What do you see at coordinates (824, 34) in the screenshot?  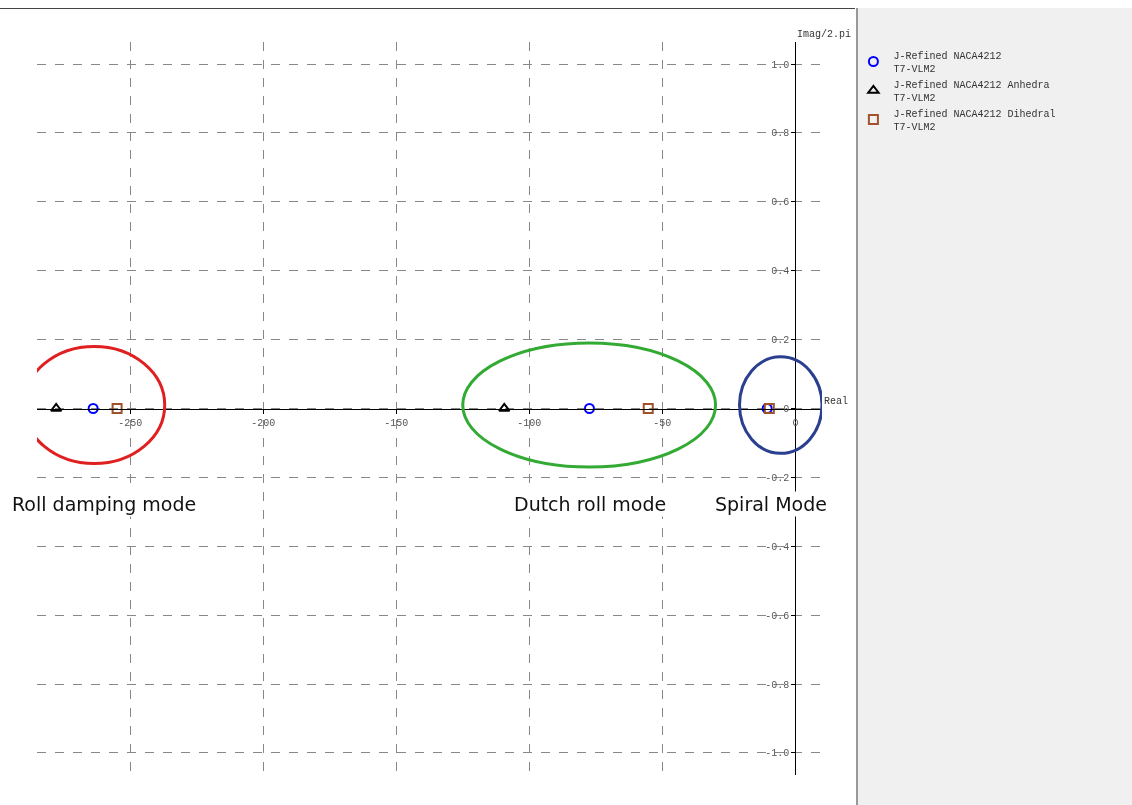 I see `y-axis-title: Imag/2.pi` at bounding box center [824, 34].